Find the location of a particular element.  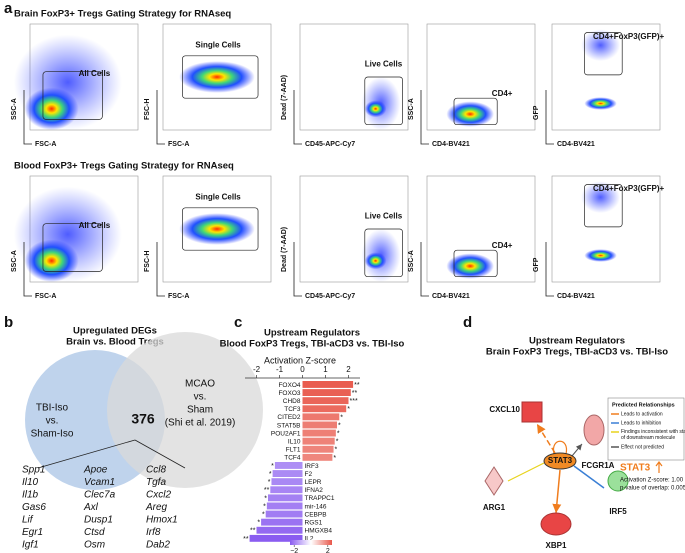

x-tick-label: -1 is located at coordinates (280, 369).